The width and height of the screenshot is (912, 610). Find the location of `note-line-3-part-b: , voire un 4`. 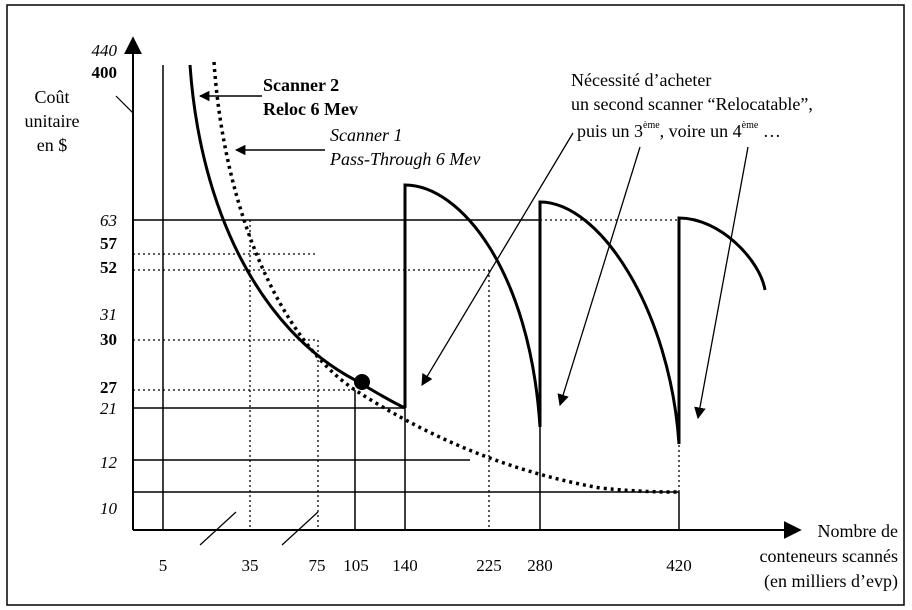

note-line-3-part-b: , voire un 4 is located at coordinates (701, 131).